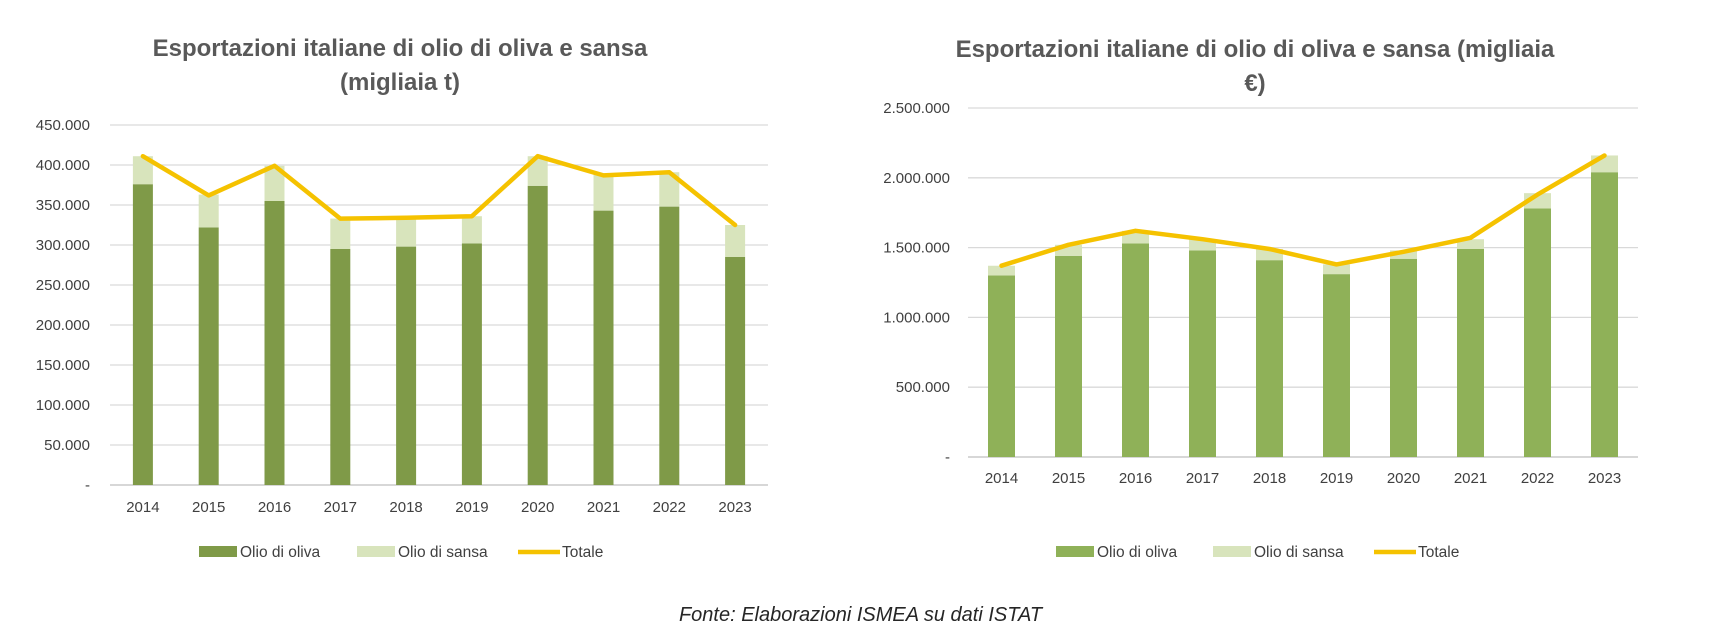 This screenshot has height=639, width=1721. What do you see at coordinates (1254, 83) in the screenshot?
I see `chart-title-line: €)` at bounding box center [1254, 83].